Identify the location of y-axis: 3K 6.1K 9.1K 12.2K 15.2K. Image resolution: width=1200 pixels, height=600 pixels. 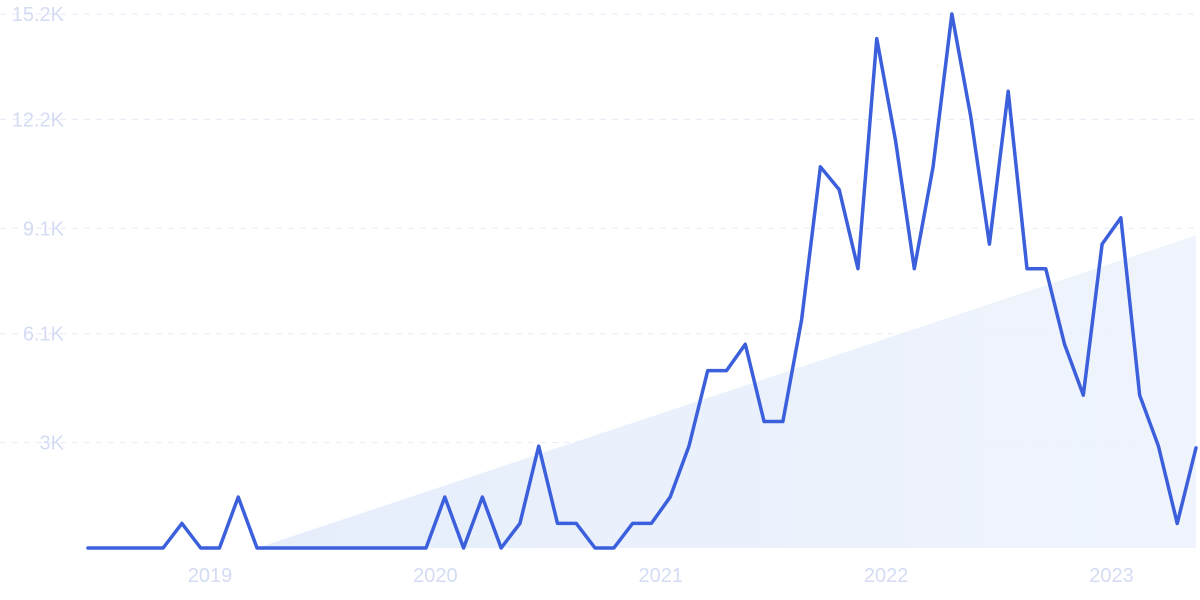
(38, 229).